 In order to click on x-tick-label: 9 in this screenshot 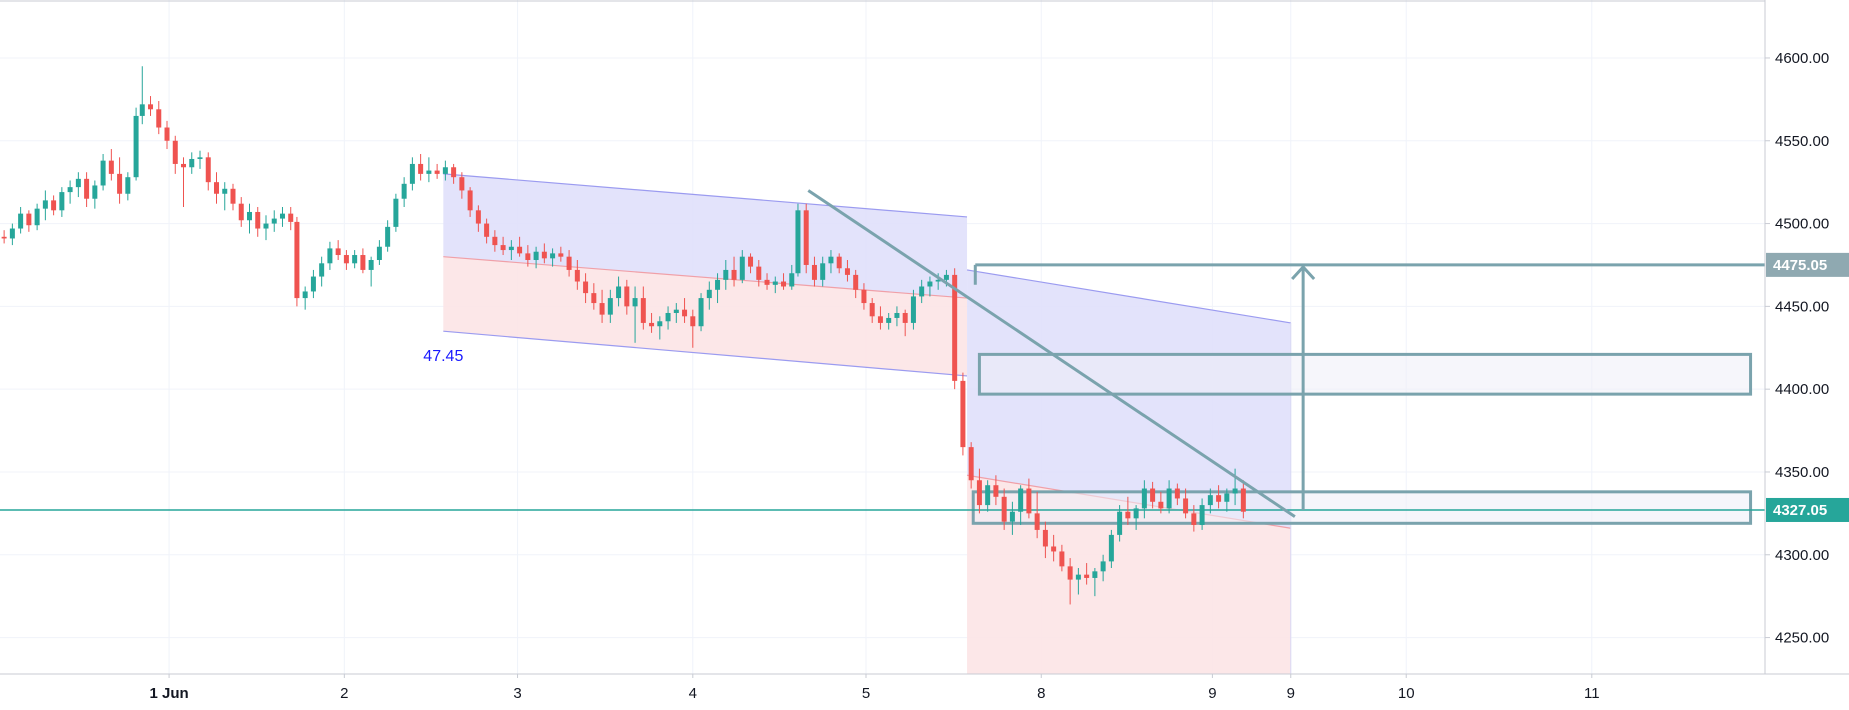, I will do `click(1291, 693)`.